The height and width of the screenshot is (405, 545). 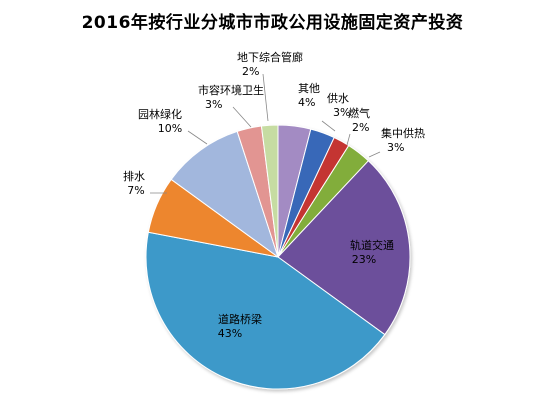 What do you see at coordinates (272, 23) in the screenshot?
I see `chart-title: 2016年按行业分城市市政公用设施固定资产投资` at bounding box center [272, 23].